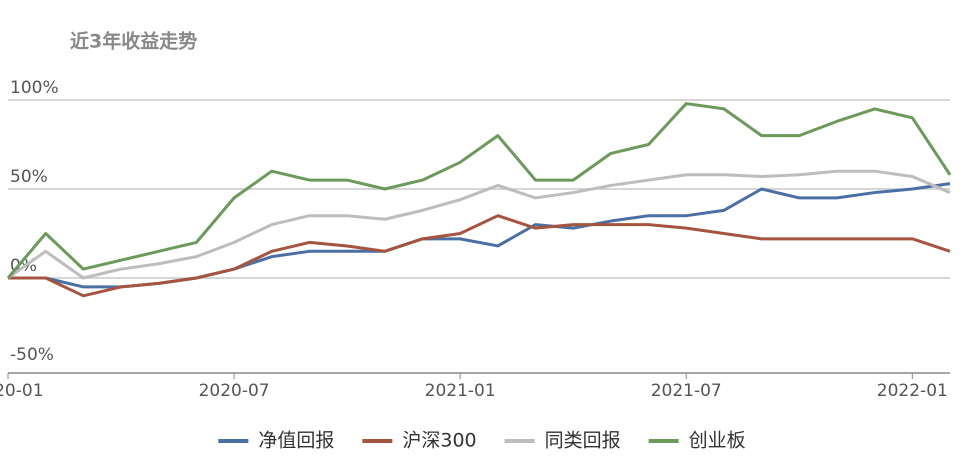  Describe the element at coordinates (34, 88) in the screenshot. I see `y-tick-label: 100%` at that location.